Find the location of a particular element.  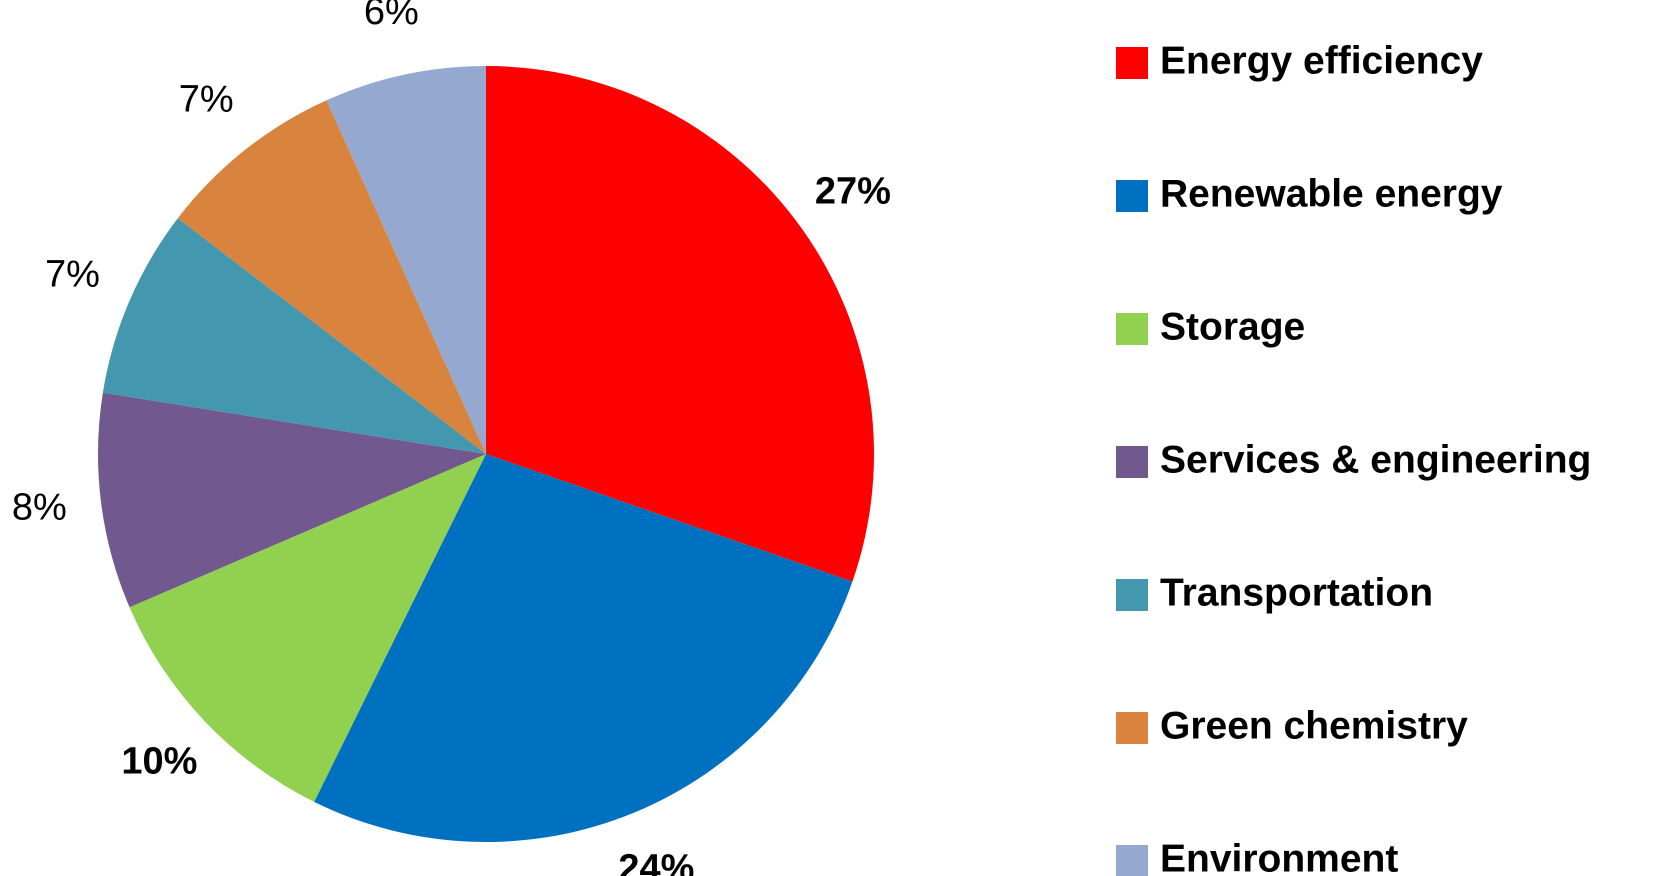

data-label: 10% is located at coordinates (159, 762).